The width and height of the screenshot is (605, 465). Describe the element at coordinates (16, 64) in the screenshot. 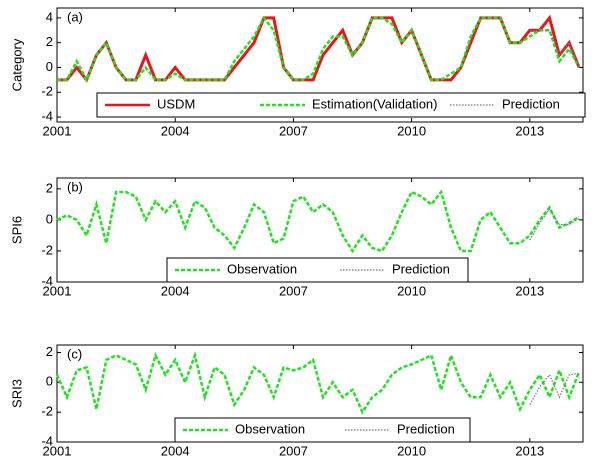

I see `y-axis-label: Category` at that location.